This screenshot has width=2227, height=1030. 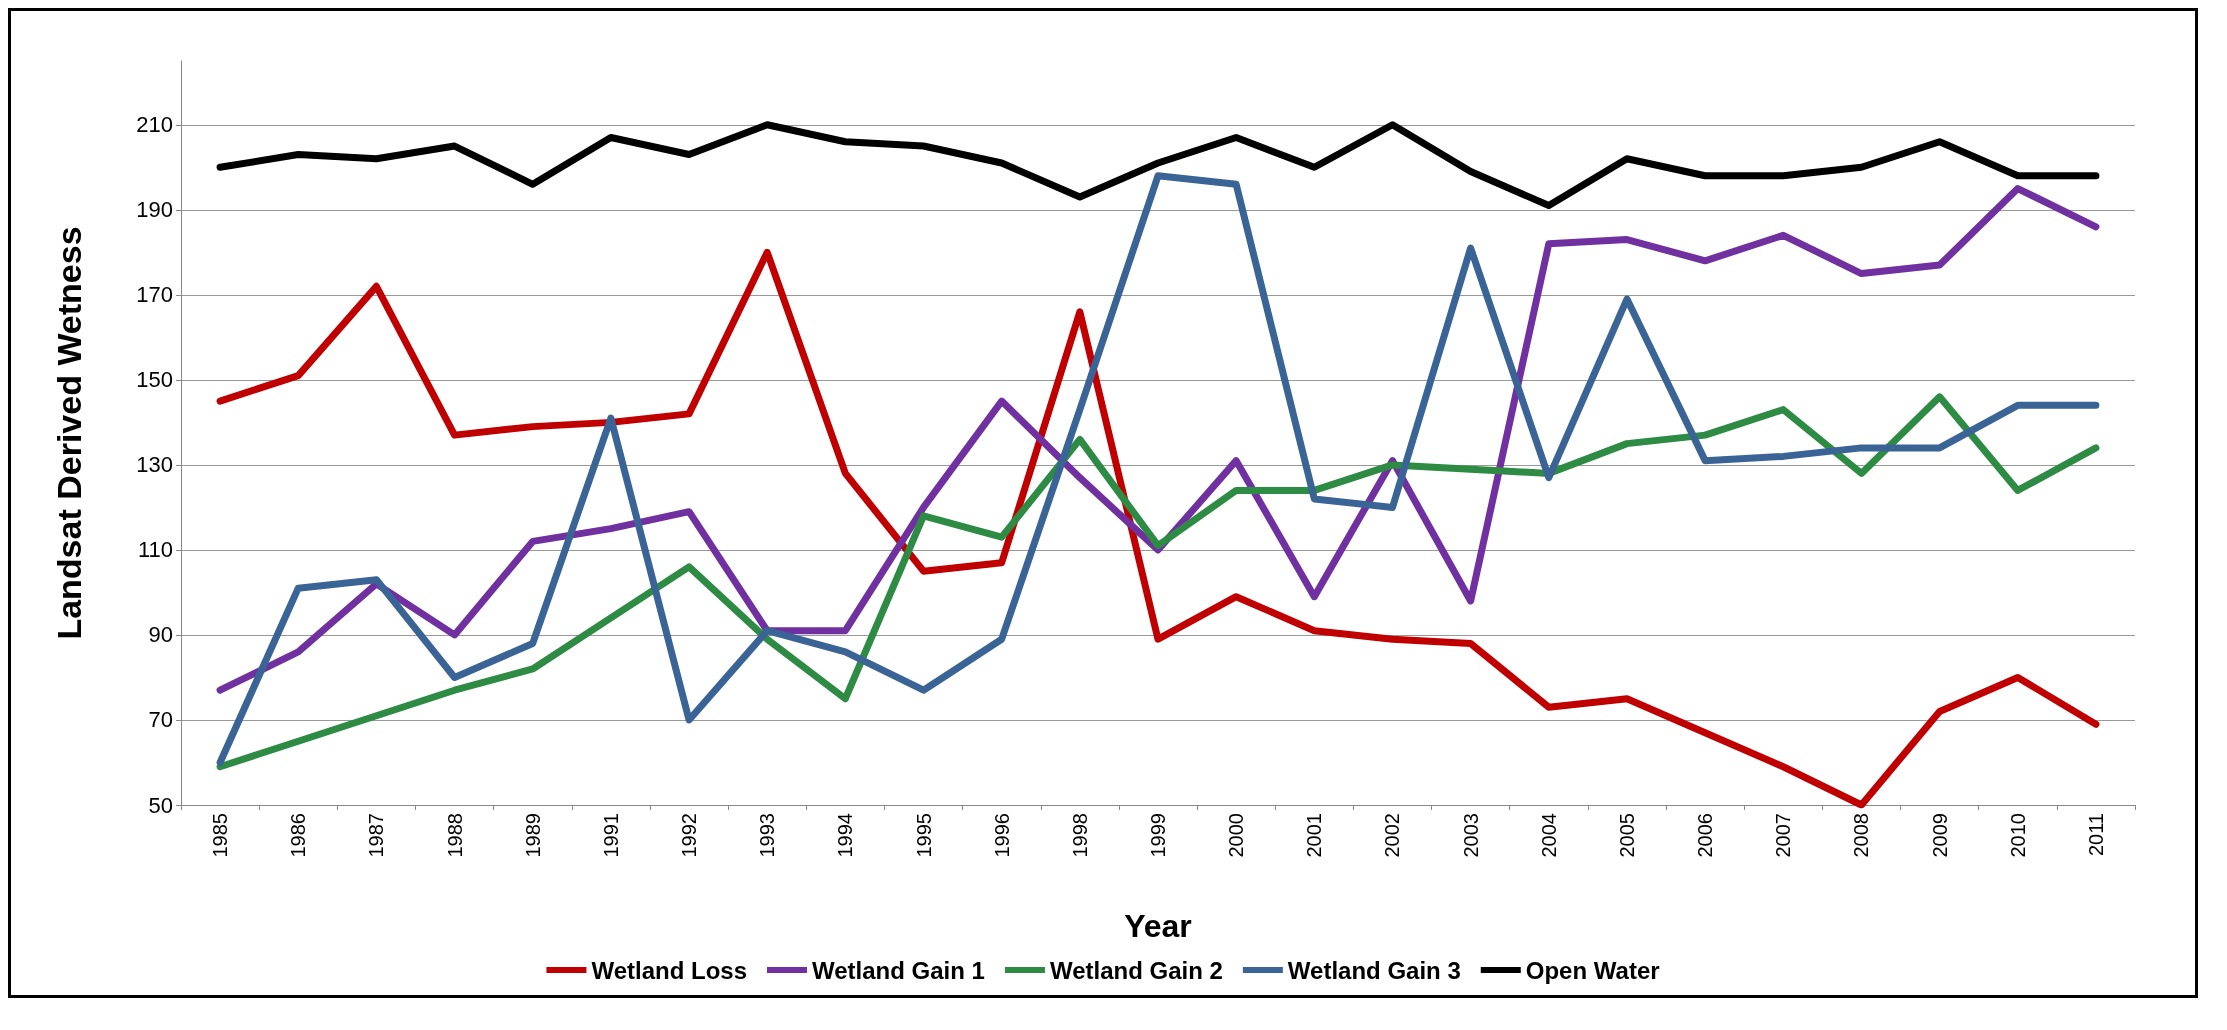 I want to click on x-tick-label: 1987, so click(x=376, y=835).